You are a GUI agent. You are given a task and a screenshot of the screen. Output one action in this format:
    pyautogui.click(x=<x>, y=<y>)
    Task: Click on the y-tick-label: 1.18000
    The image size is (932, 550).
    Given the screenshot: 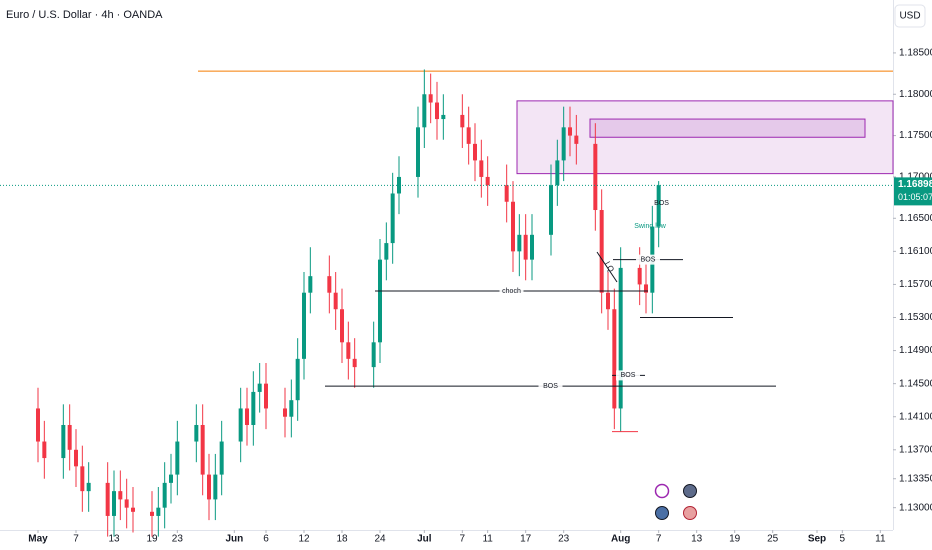 What is the action you would take?
    pyautogui.click(x=915, y=94)
    